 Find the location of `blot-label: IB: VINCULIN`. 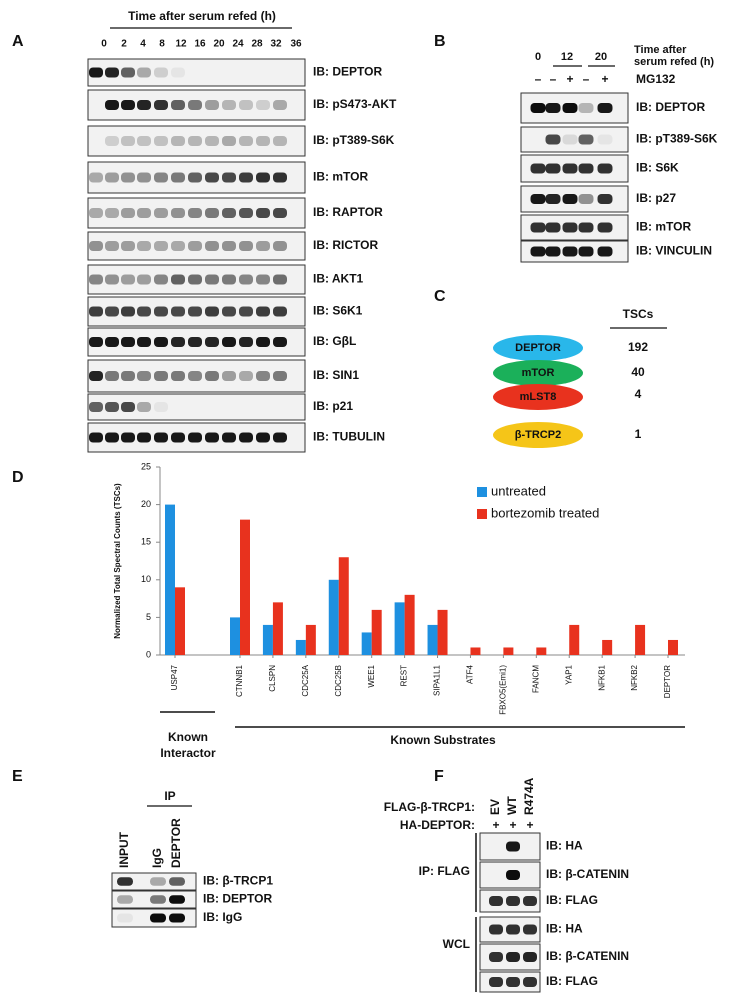

blot-label: IB: VINCULIN is located at coordinates (674, 251).